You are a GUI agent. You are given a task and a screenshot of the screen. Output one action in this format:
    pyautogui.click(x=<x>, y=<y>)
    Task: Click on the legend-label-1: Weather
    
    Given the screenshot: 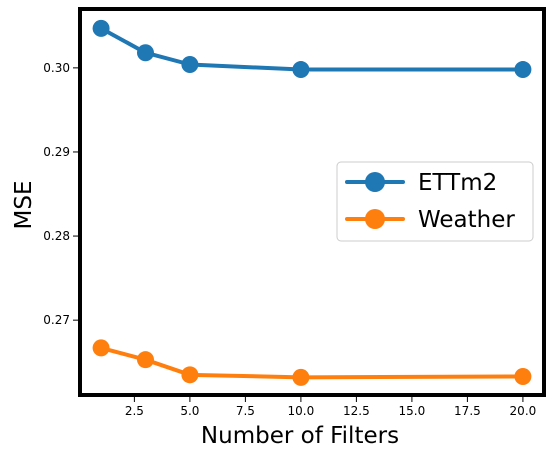 What is the action you would take?
    pyautogui.click(x=466, y=220)
    